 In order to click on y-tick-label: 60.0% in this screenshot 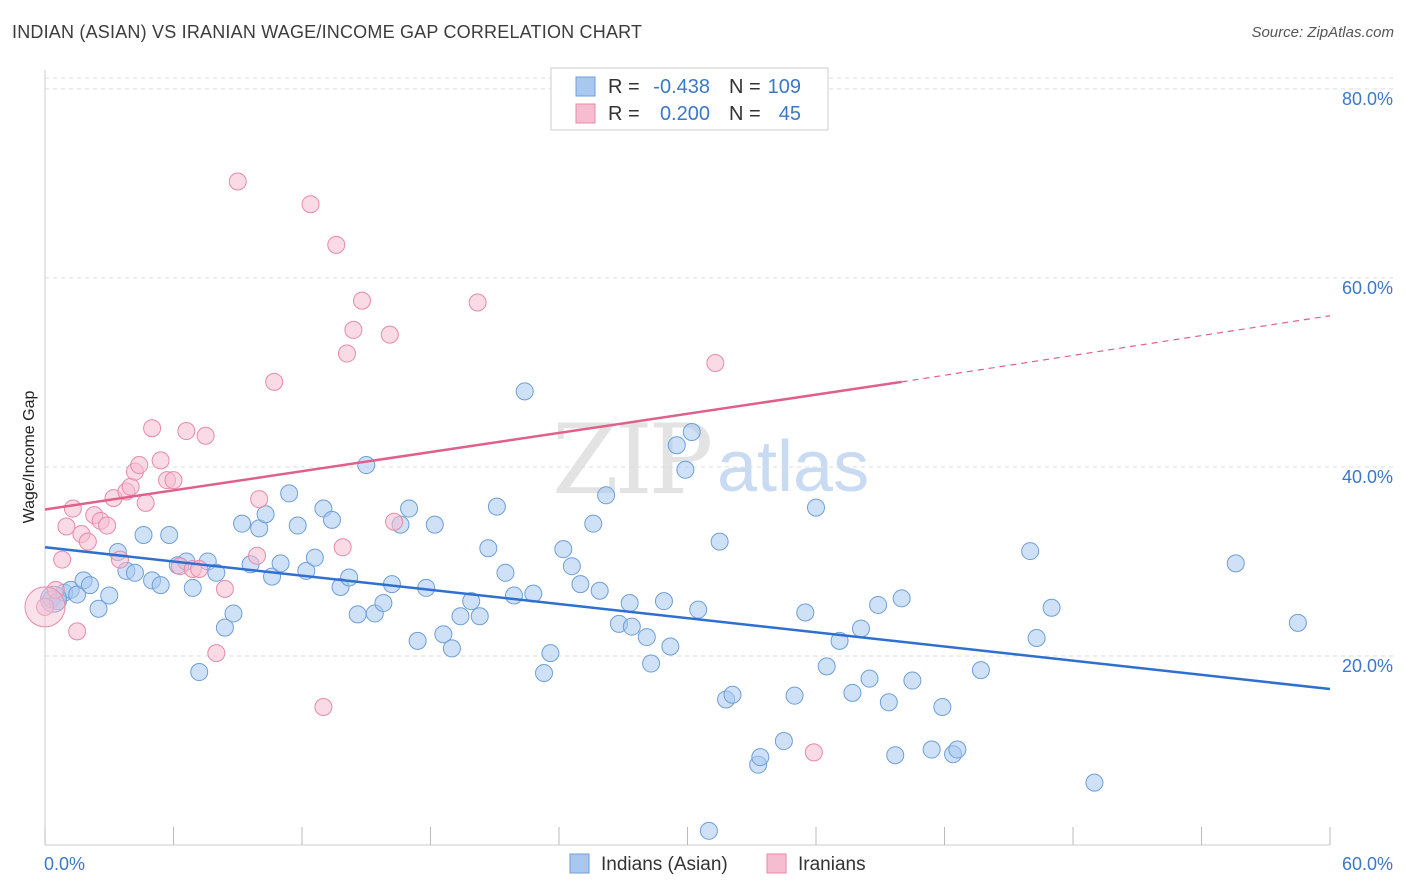, I will do `click(1367, 288)`.